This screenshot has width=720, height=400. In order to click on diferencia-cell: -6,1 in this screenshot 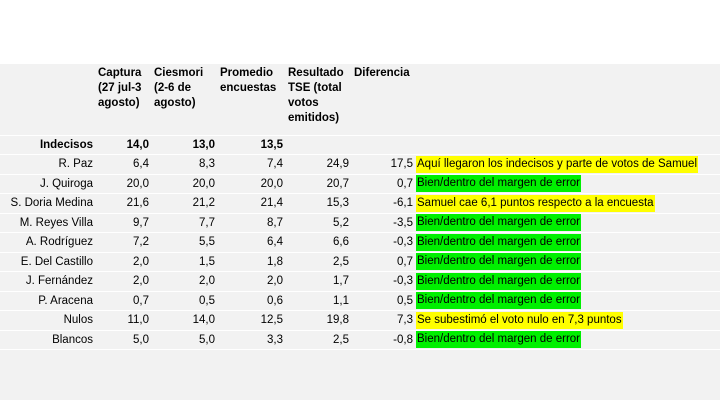, I will do `click(384, 203)`.